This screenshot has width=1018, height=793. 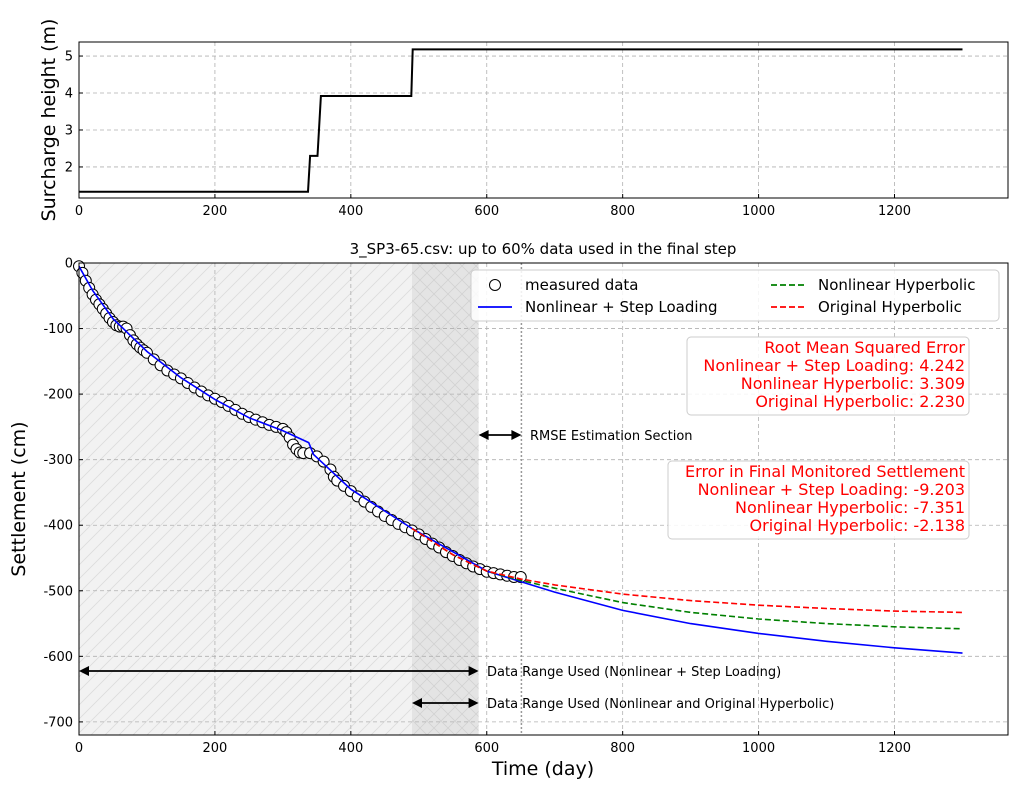 I want to click on final-error-line: Error in Final Monitored Settlement, so click(x=825, y=471).